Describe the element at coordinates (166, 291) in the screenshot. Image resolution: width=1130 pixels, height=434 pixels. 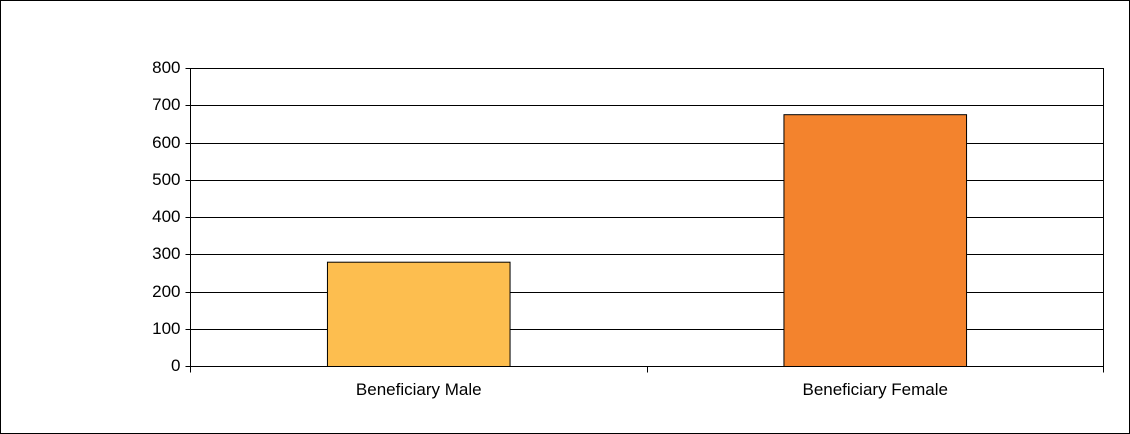
I see `y-tick-label: 200` at that location.